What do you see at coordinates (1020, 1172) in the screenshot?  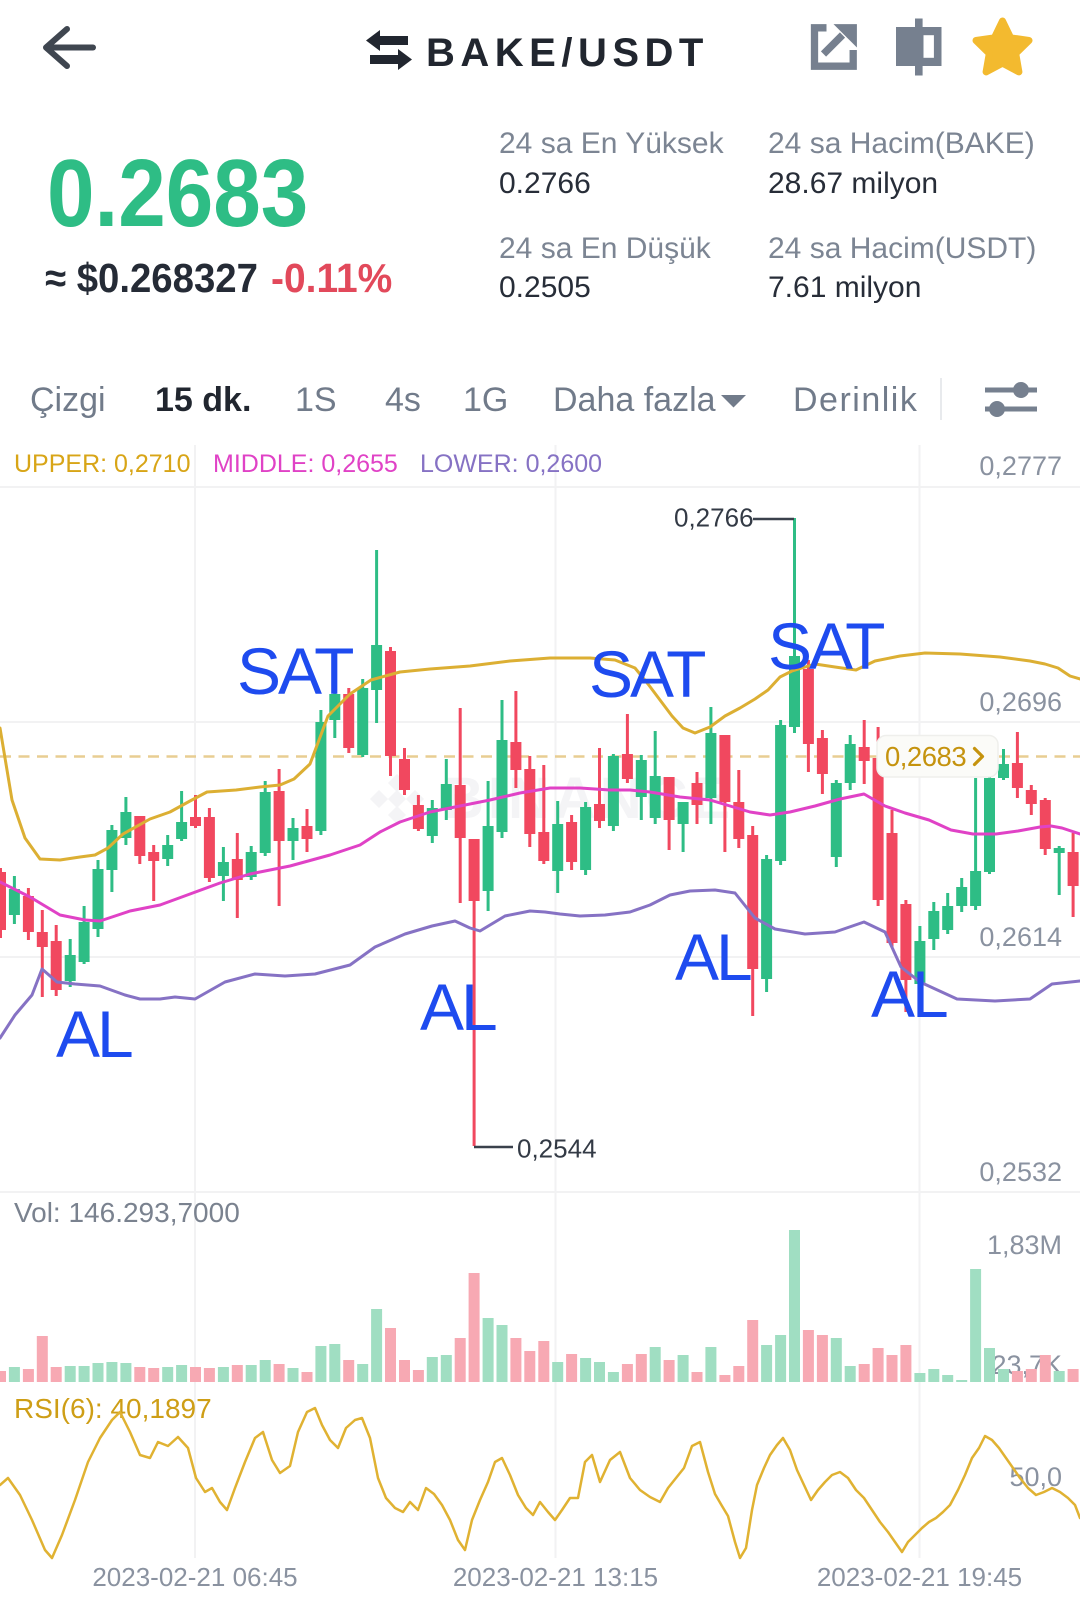 I see `svg-text: 0,2532` at bounding box center [1020, 1172].